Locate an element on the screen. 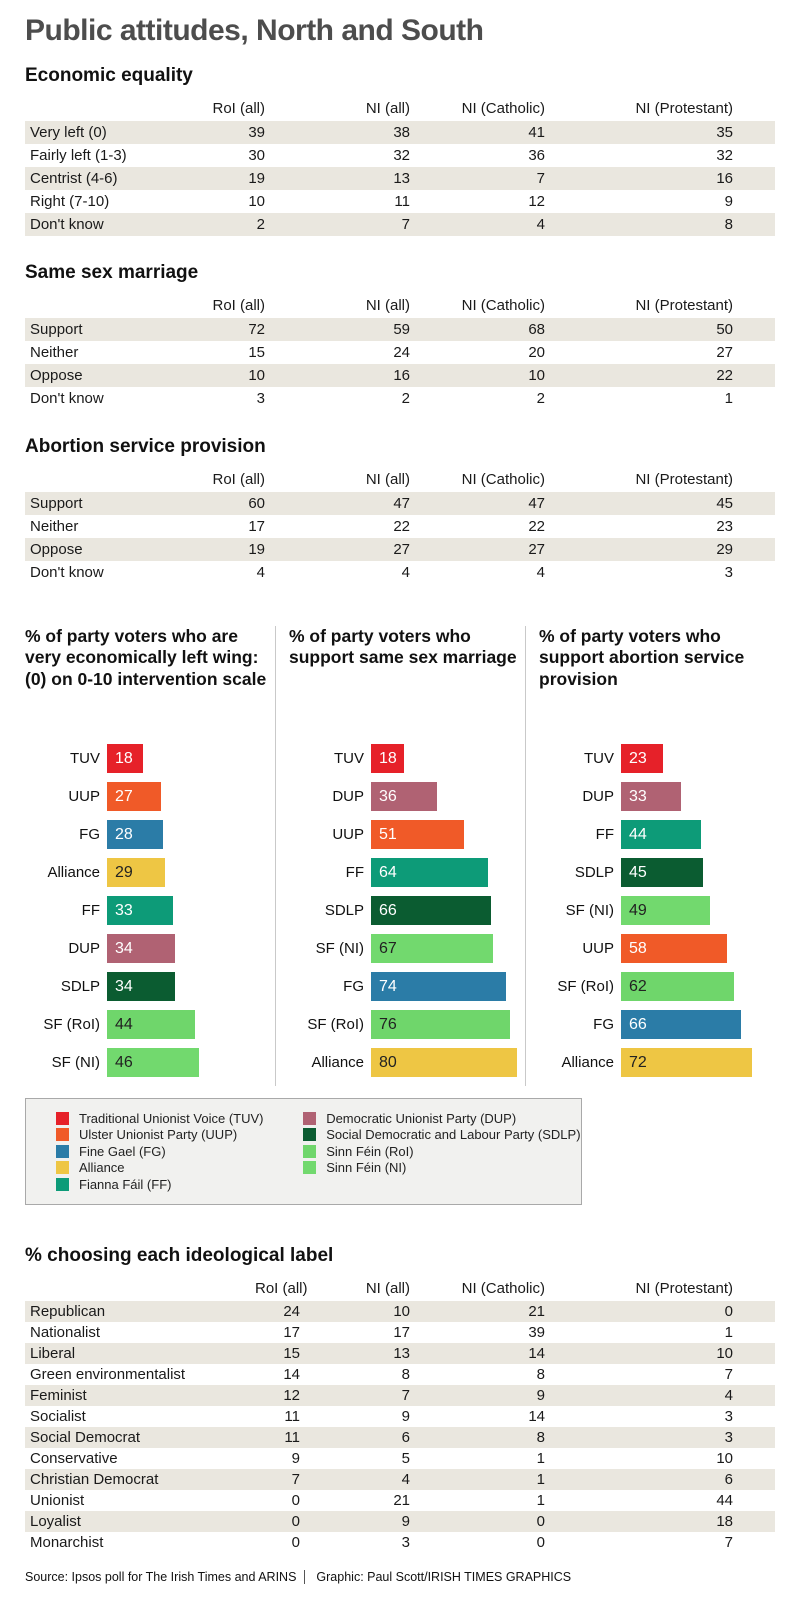 The width and height of the screenshot is (800, 1604). bar: 27 is located at coordinates (134, 796).